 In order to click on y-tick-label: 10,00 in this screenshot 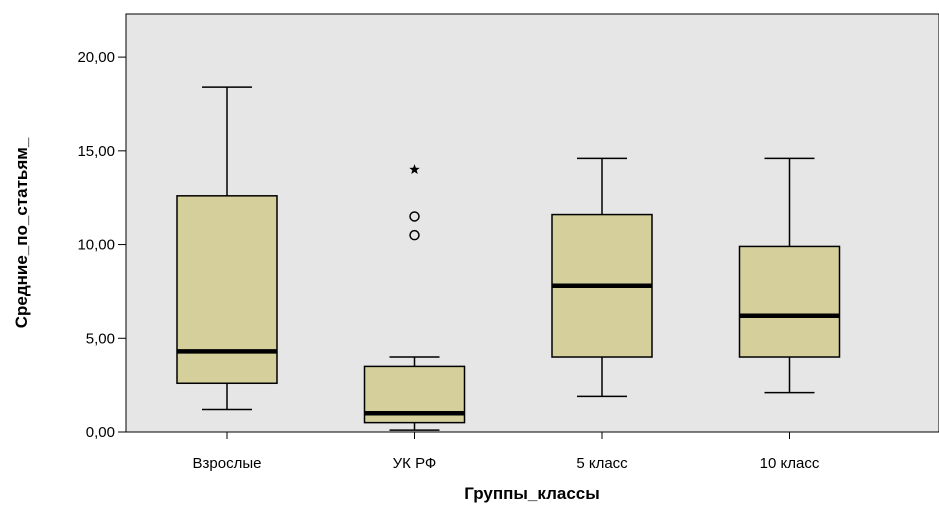, I will do `click(96, 245)`.